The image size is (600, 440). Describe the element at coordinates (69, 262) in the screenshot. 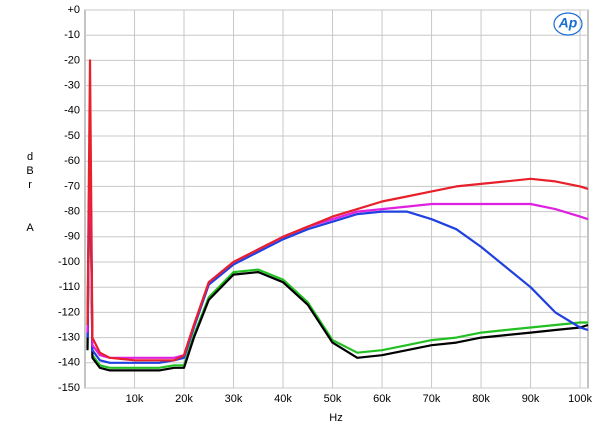

I see `y-tick-label: -100` at that location.